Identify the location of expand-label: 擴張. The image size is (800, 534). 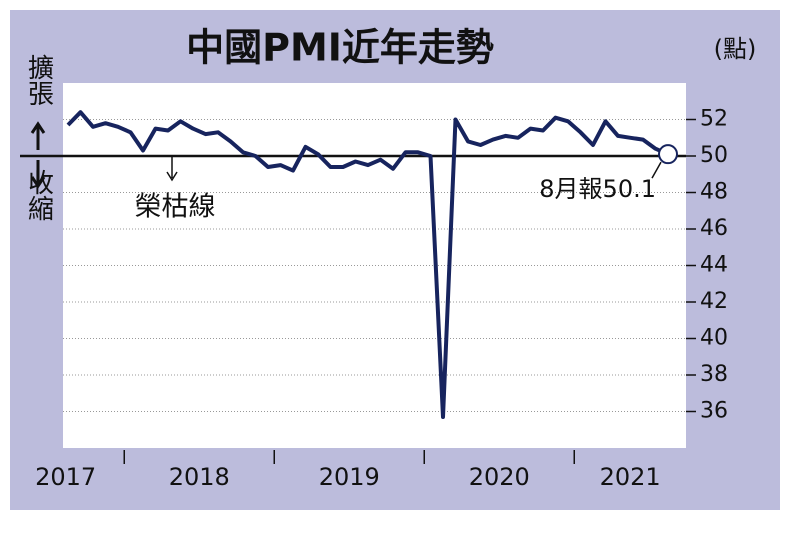
(39, 80).